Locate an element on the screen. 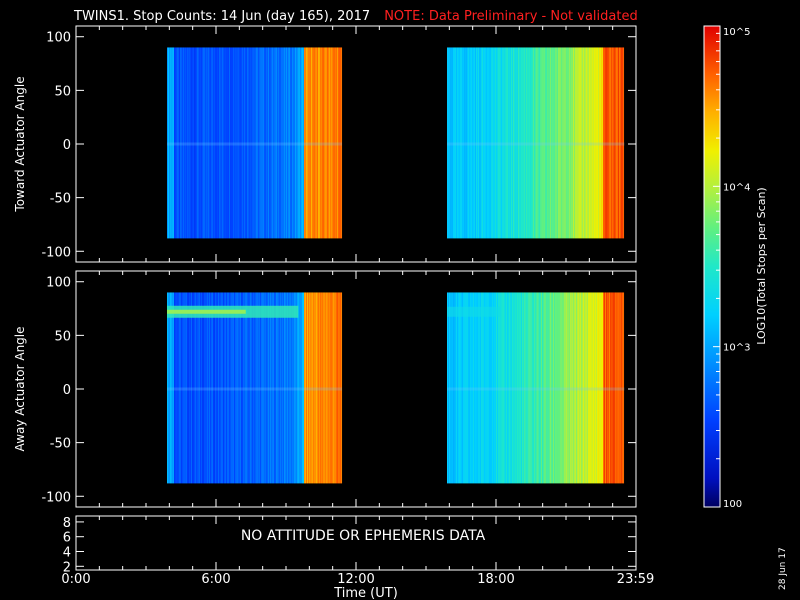 This screenshot has width=800, height=600. x-tick-label: 23:59 is located at coordinates (635, 579).